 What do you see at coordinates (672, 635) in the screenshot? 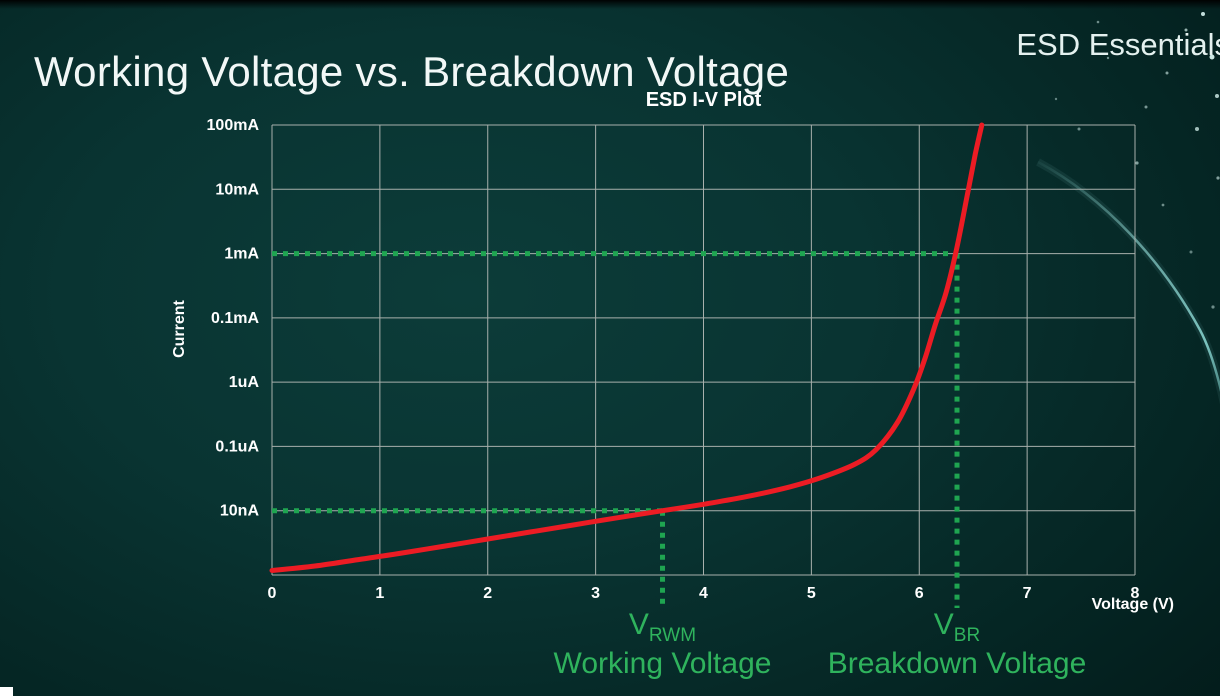
I see `vrwm-subscript: RWM` at bounding box center [672, 635].